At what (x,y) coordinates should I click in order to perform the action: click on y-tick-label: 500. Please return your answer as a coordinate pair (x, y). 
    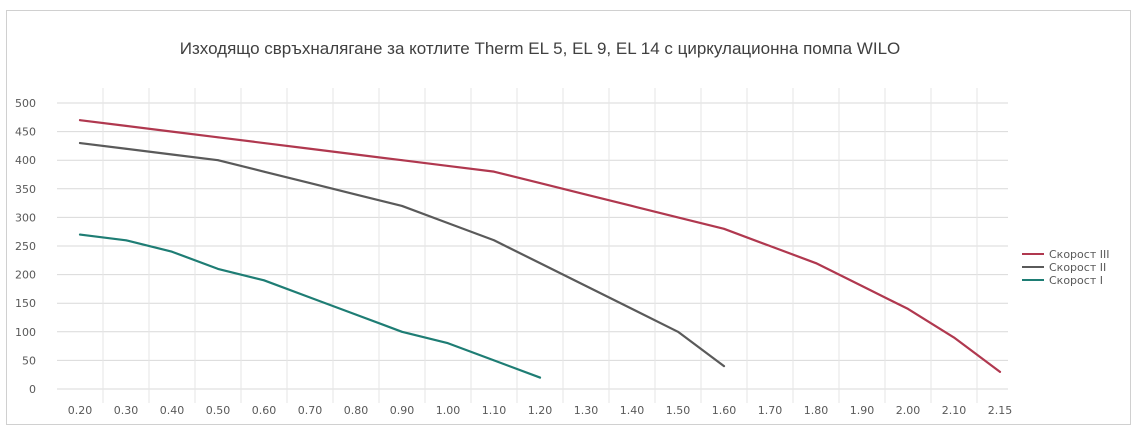
    Looking at the image, I should click on (25, 103).